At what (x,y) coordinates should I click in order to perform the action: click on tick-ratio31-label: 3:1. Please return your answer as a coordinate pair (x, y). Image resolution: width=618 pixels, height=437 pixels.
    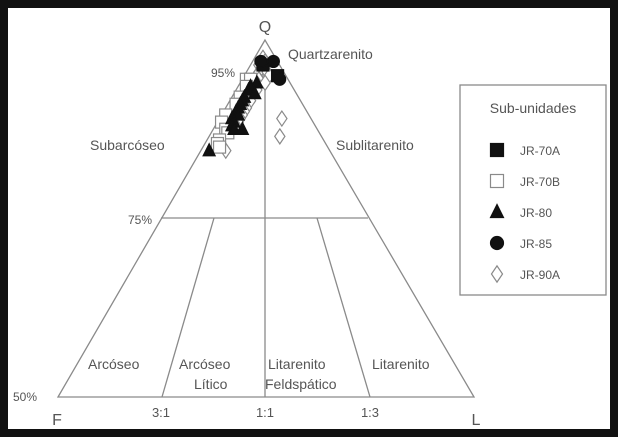
    Looking at the image, I should click on (161, 412).